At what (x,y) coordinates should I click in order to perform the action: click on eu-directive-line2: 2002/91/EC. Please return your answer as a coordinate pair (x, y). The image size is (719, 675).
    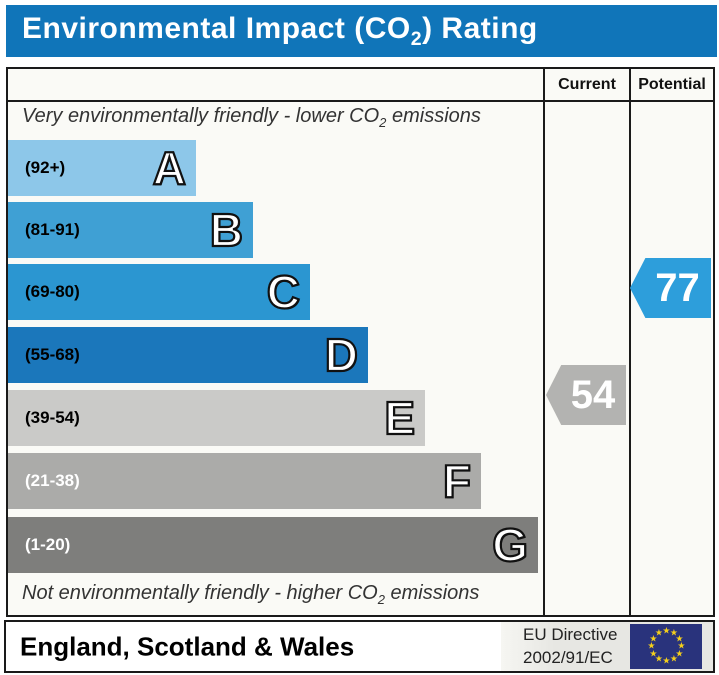
    Looking at the image, I should click on (568, 657).